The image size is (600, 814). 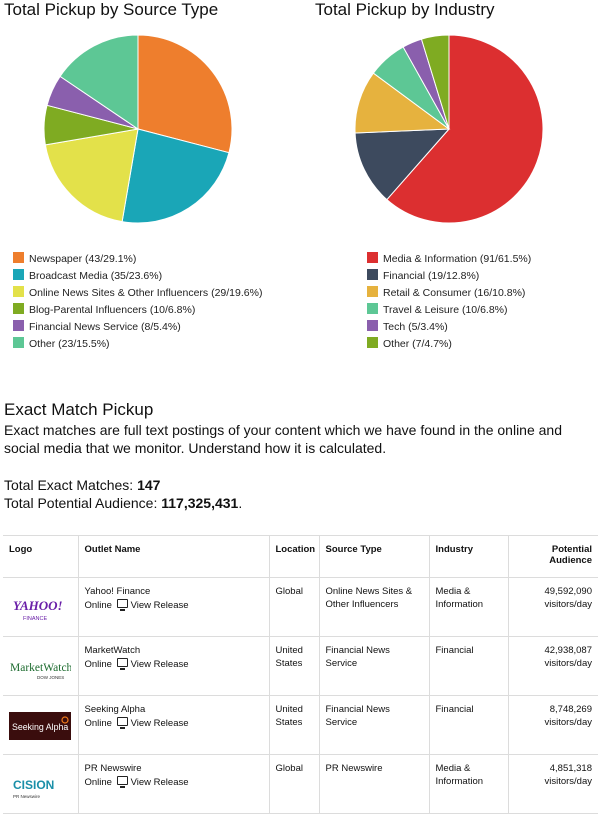 I want to click on source-type-pie, so click(x=138, y=129).